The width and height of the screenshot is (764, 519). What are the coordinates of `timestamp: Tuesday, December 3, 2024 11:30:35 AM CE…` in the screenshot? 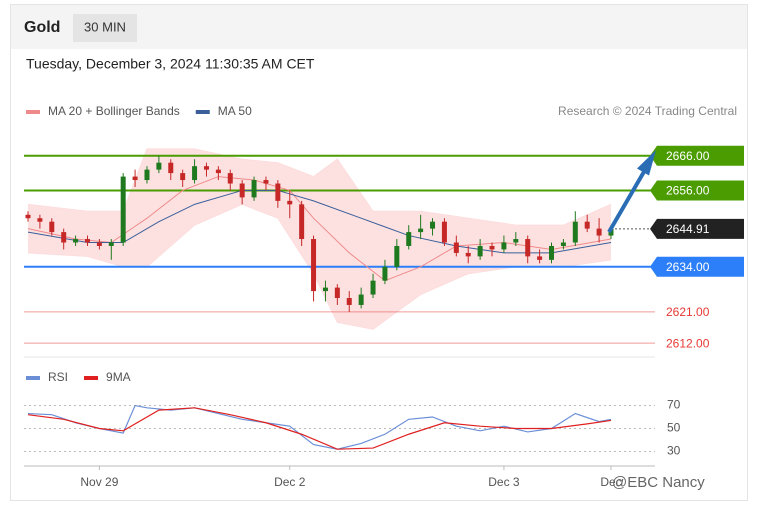 It's located at (170, 64).